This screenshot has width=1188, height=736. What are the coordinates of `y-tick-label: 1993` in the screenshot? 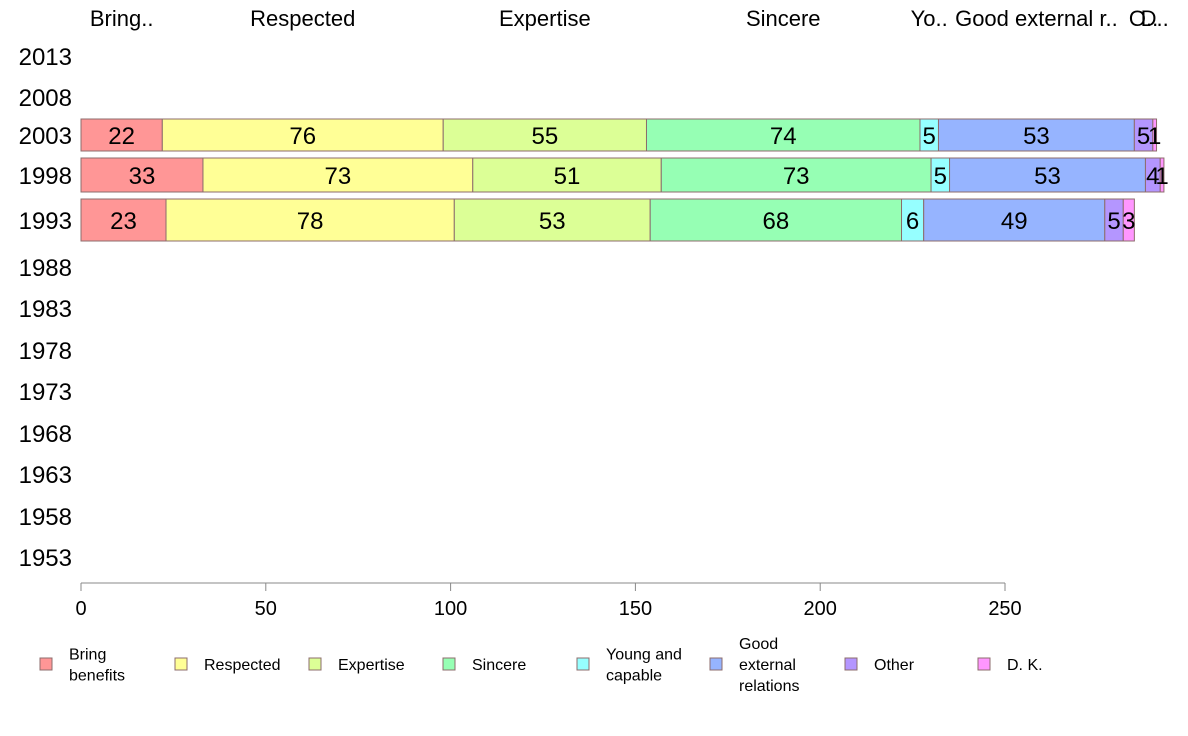 It's located at (45, 221).